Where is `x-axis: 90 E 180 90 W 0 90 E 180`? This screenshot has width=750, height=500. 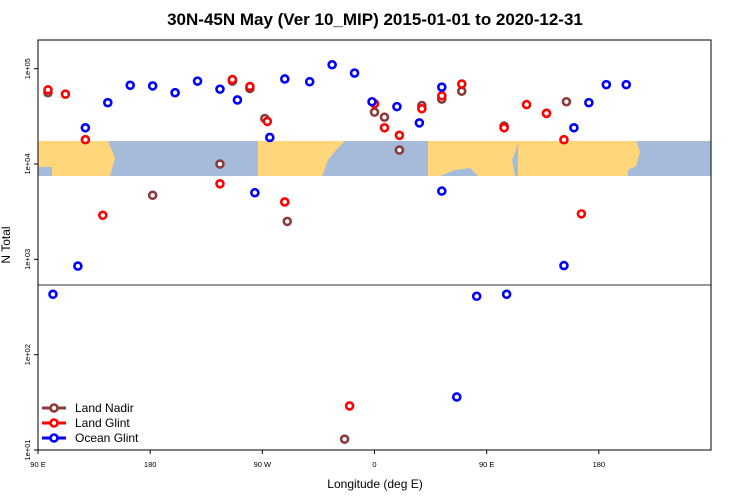 x-axis: 90 E 180 90 W 0 90 E 180 is located at coordinates (317, 459).